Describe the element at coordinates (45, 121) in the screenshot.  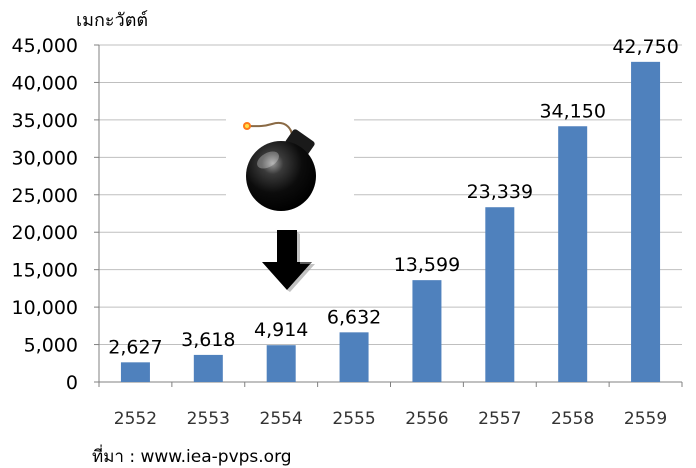
I see `y-tick-label: 35,000` at that location.